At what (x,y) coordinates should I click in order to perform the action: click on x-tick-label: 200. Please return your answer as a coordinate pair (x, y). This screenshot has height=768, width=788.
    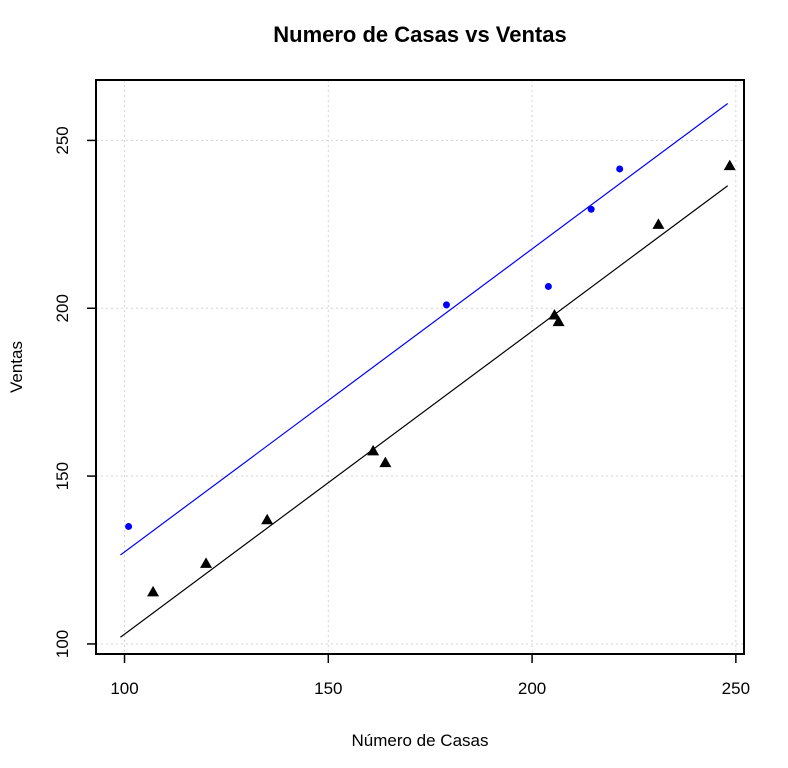
    Looking at the image, I should click on (532, 688).